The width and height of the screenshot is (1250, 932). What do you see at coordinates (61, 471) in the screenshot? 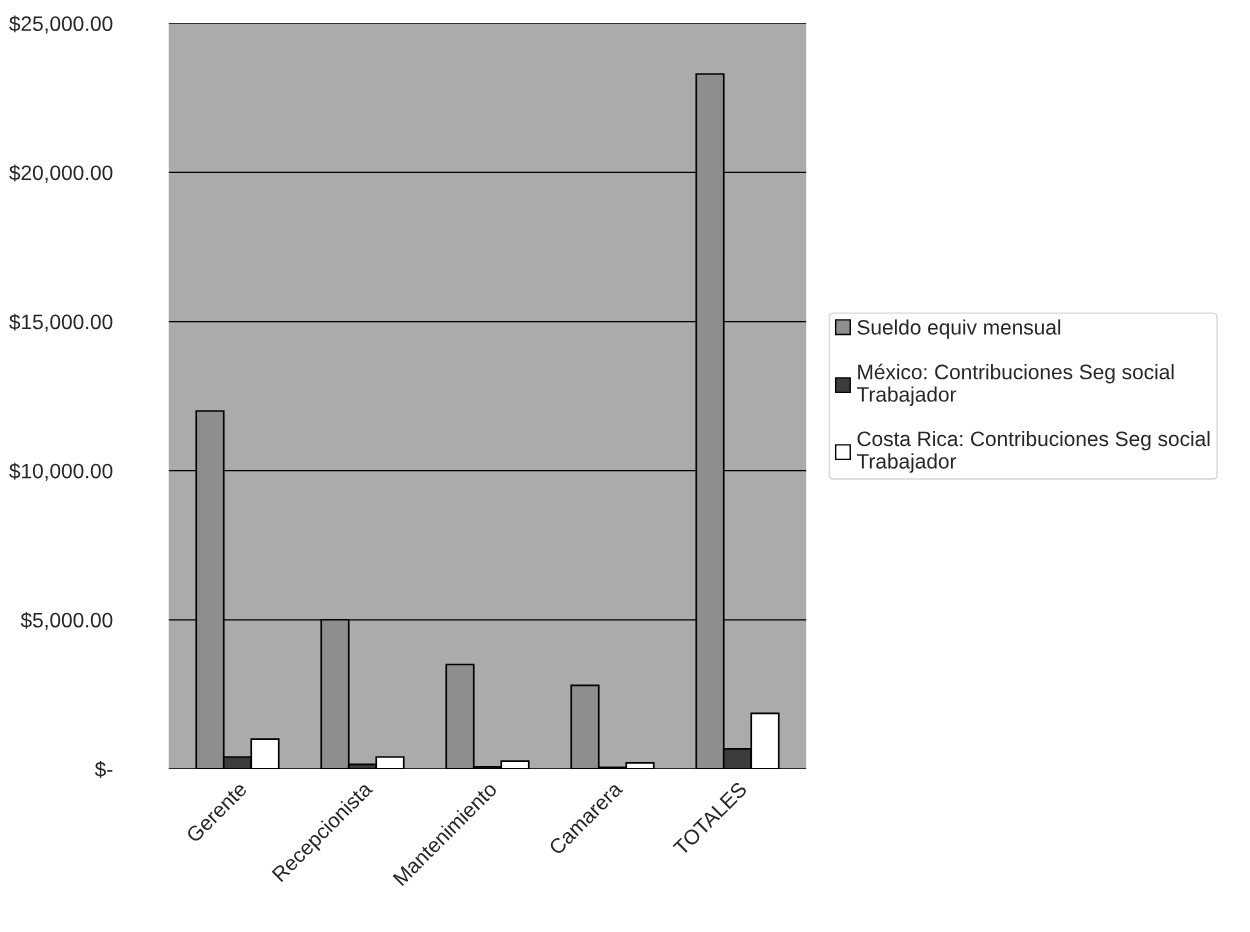
I see `y-tick-label: $10,000.00` at bounding box center [61, 471].